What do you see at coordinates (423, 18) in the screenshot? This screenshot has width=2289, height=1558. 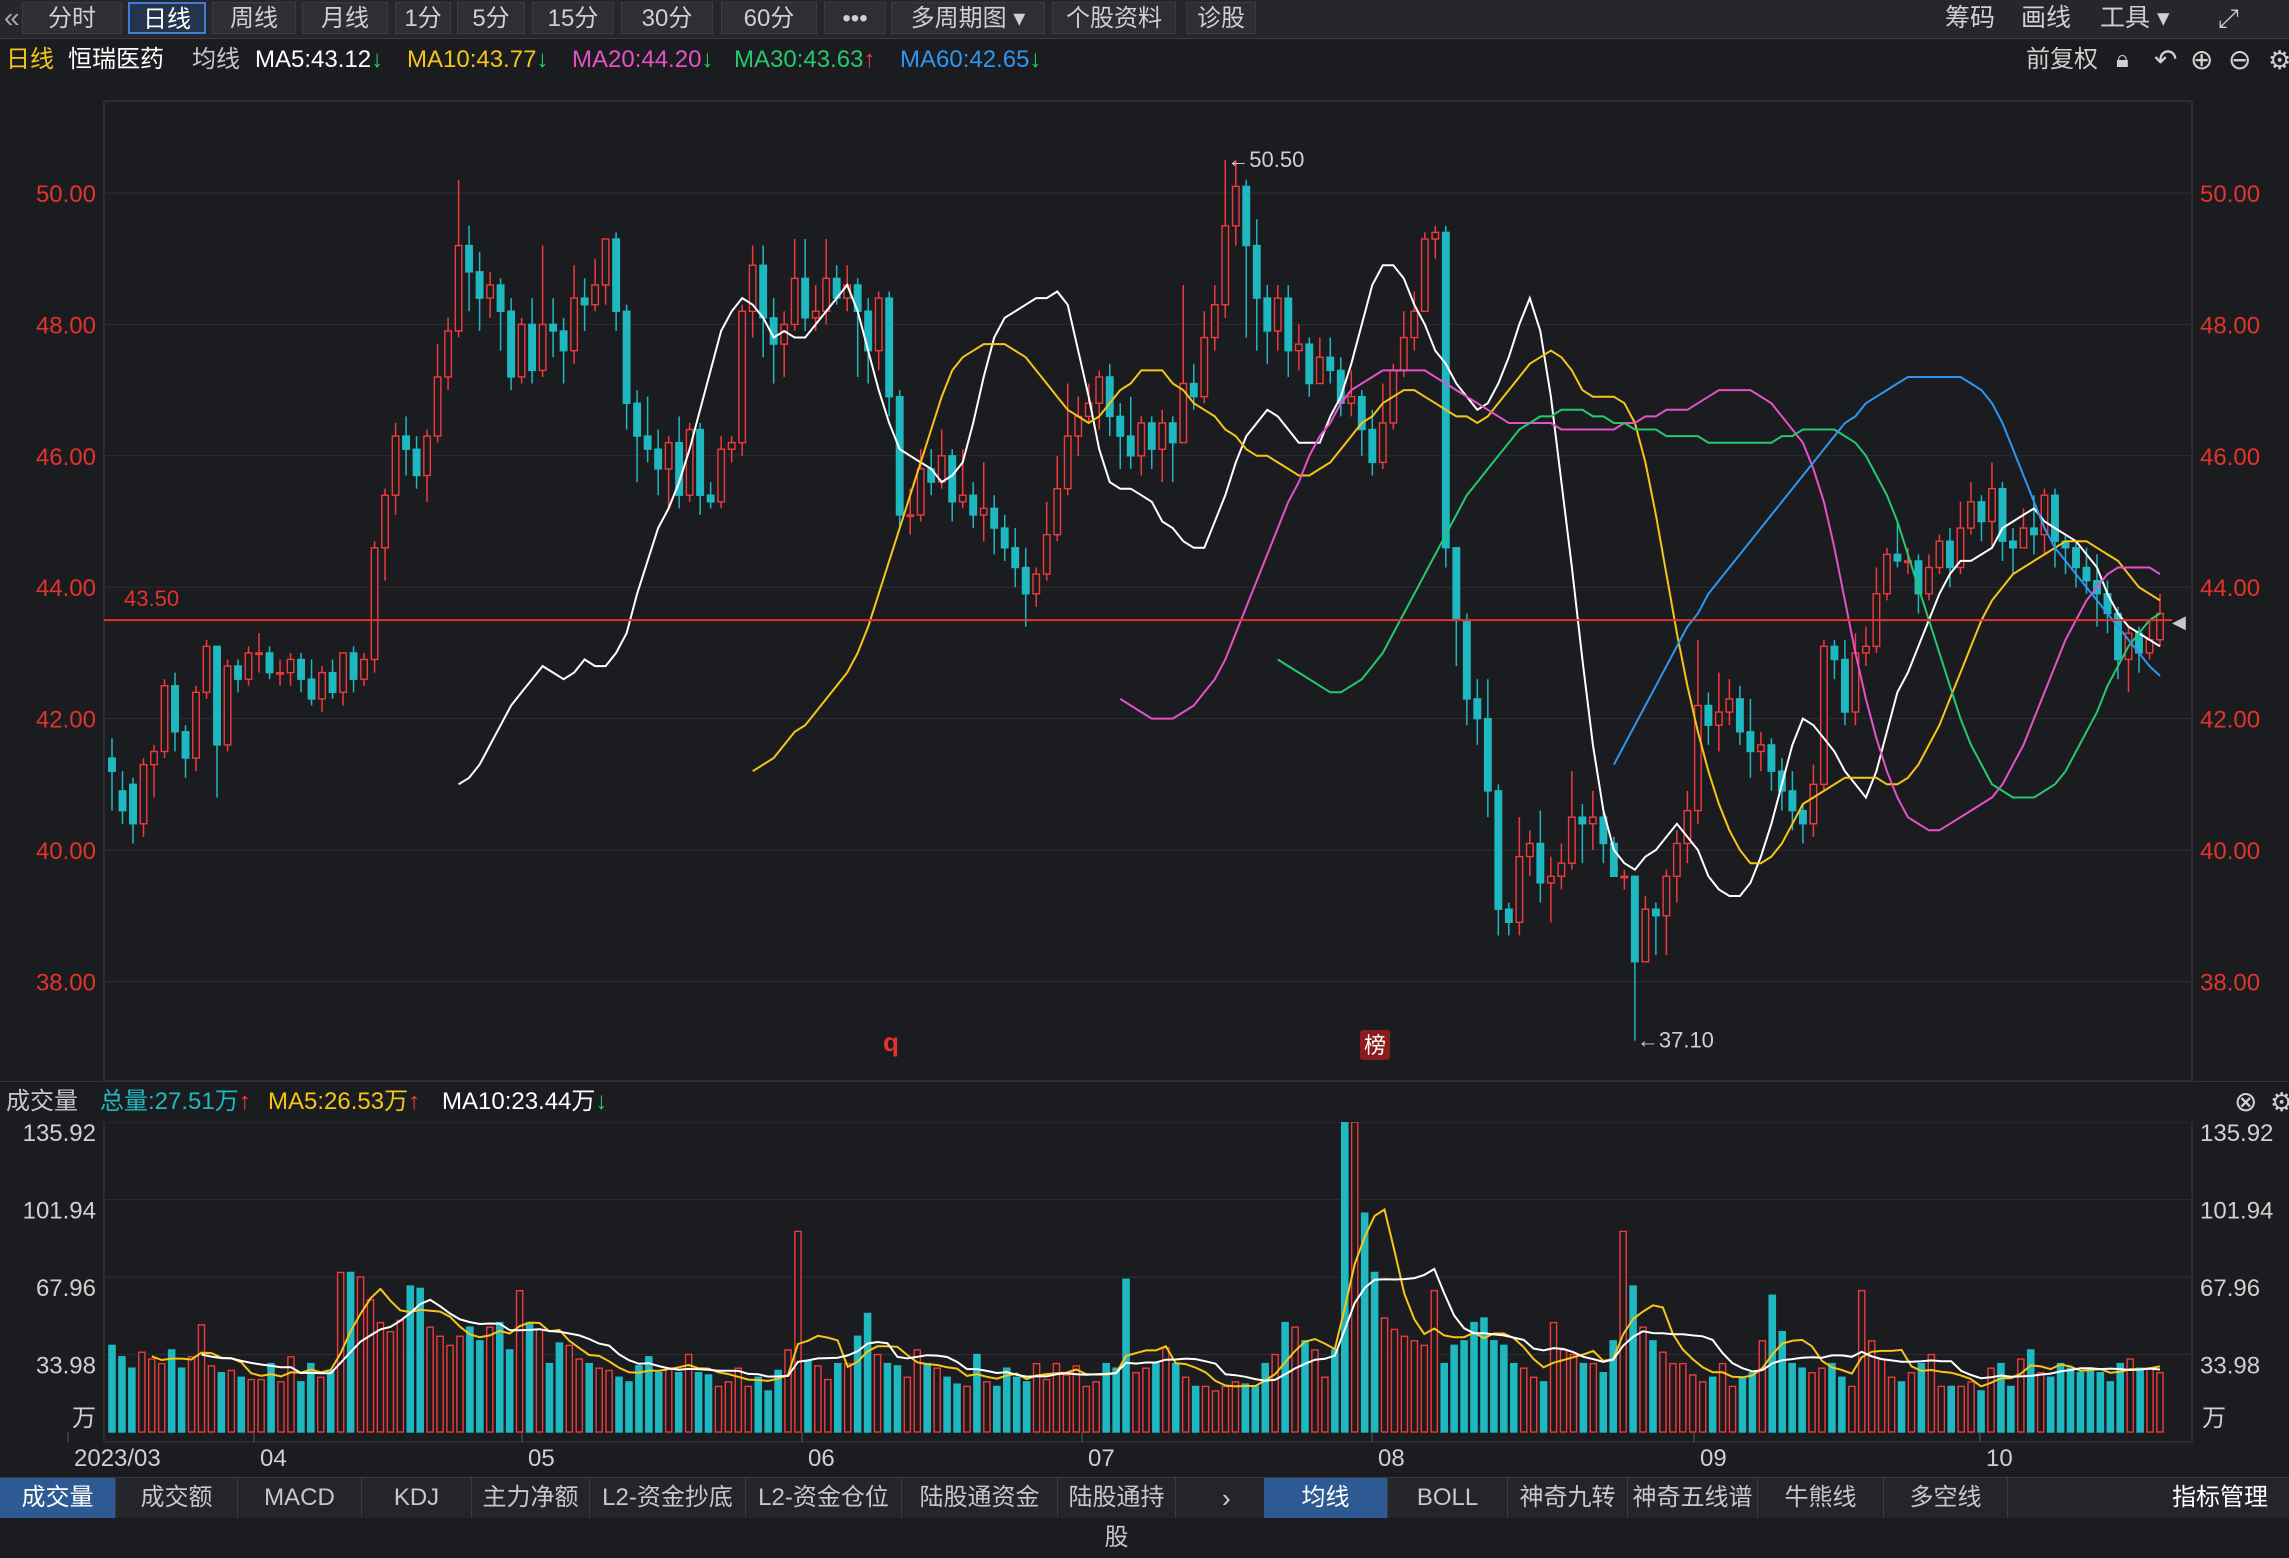 I see `period-button-4: 1分` at bounding box center [423, 18].